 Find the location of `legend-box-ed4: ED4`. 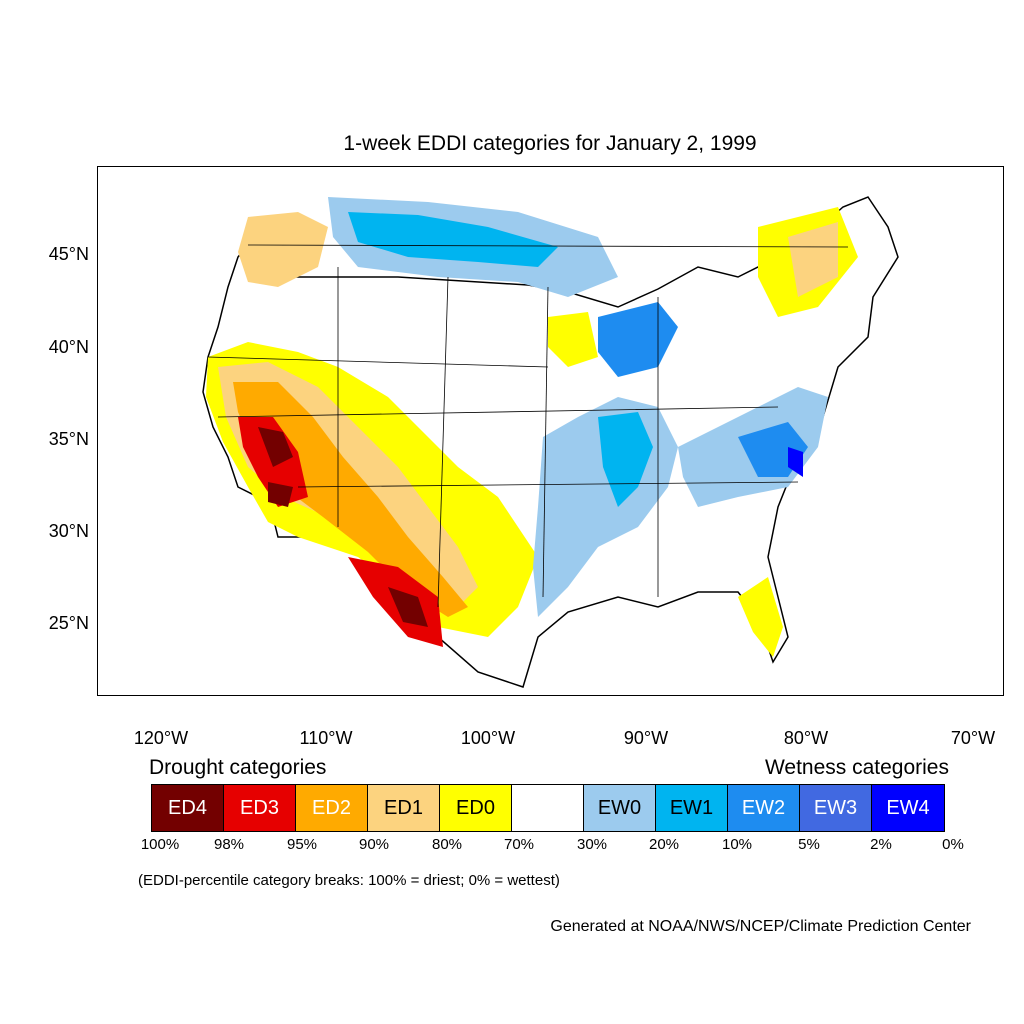

legend-box-ed4: ED4 is located at coordinates (188, 808).